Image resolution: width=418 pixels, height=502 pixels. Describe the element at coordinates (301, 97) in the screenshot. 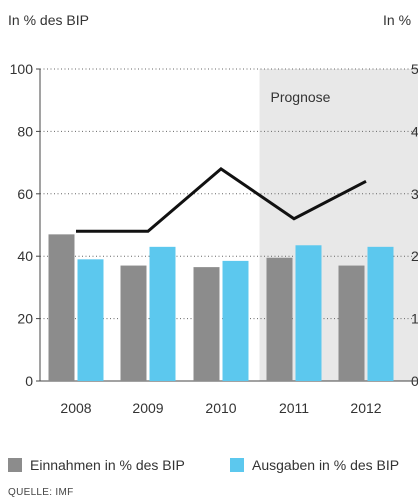

I see `forecast-label: Prognose` at that location.